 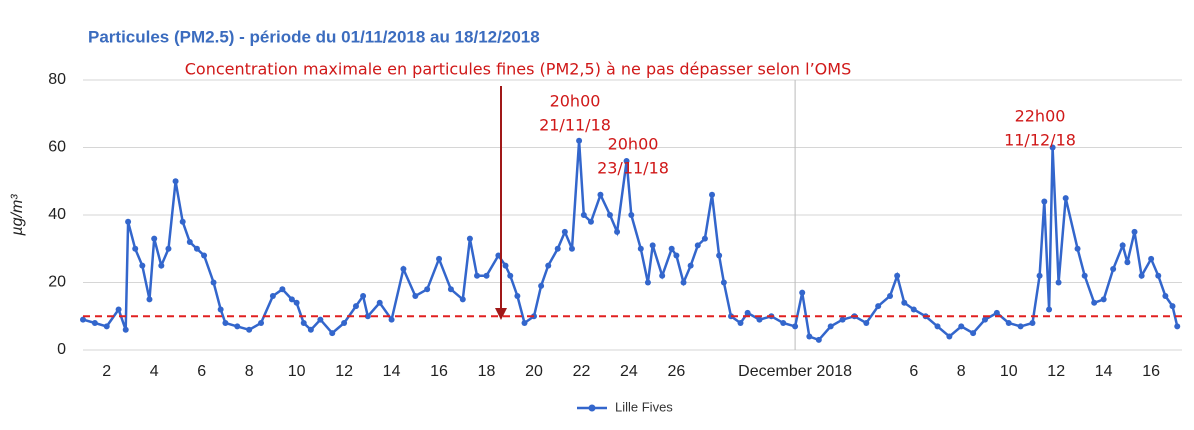 I want to click on peak-annotation: 21/11/18, so click(x=575, y=125).